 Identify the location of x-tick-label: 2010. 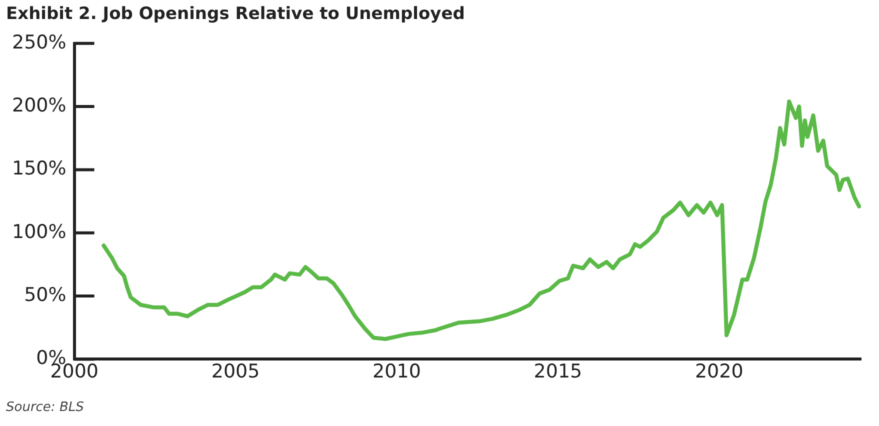
(396, 371).